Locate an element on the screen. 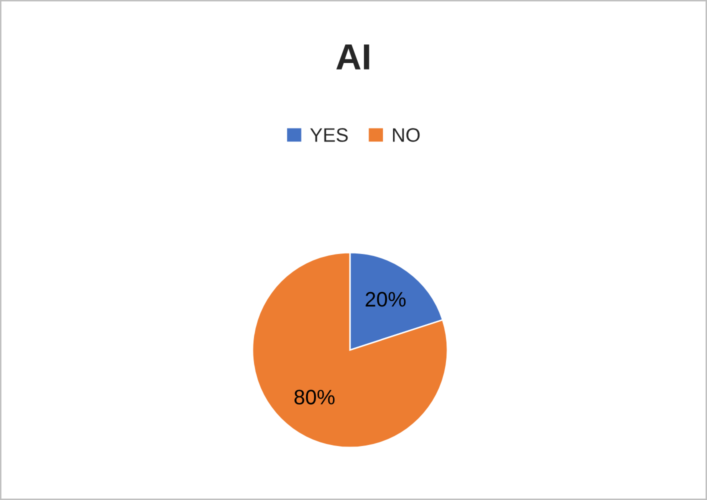 This screenshot has width=707, height=500. data-label: 20% is located at coordinates (386, 299).